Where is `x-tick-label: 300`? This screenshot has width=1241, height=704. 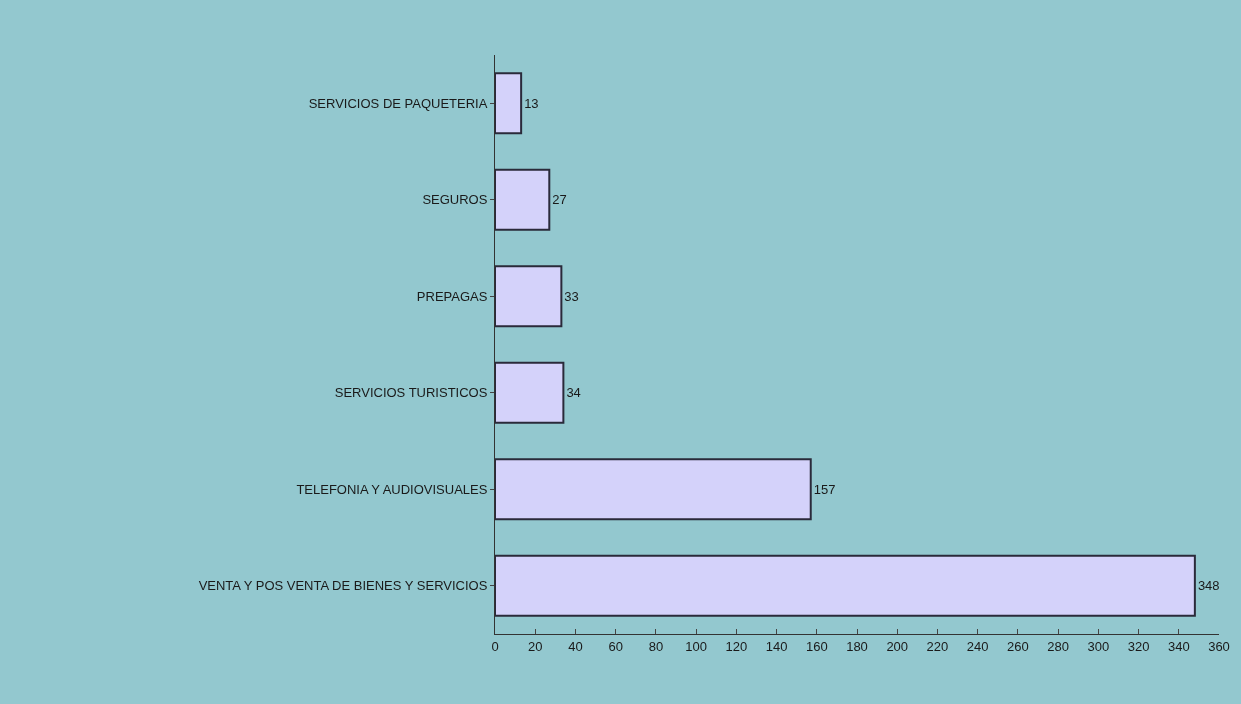
x-tick-label: 300 is located at coordinates (1098, 646).